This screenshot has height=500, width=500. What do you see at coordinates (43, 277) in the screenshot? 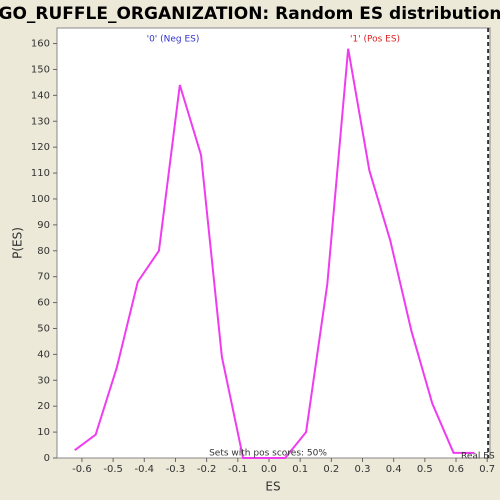
I see `y-tick-label: 70` at bounding box center [43, 277].